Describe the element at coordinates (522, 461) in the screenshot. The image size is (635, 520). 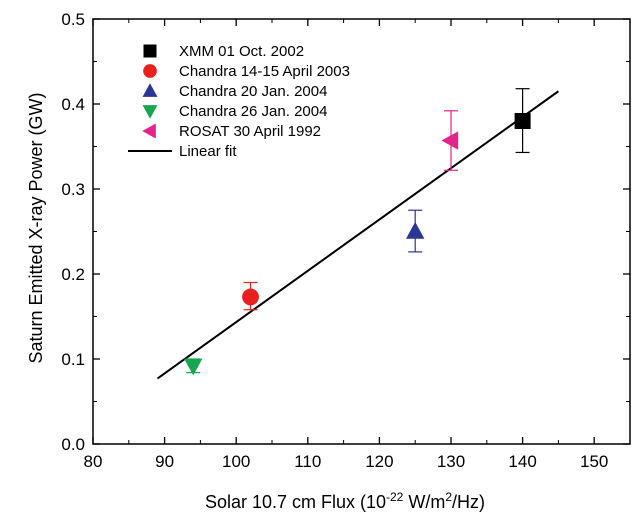
I see `x-tick-label: 140` at that location.